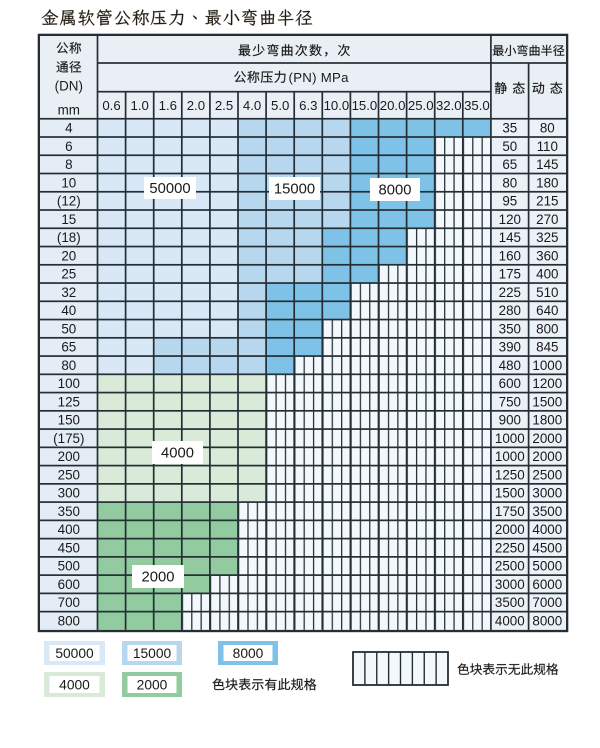  What do you see at coordinates (510, 547) in the screenshot?
I see `svg-text: 2250` at bounding box center [510, 547].